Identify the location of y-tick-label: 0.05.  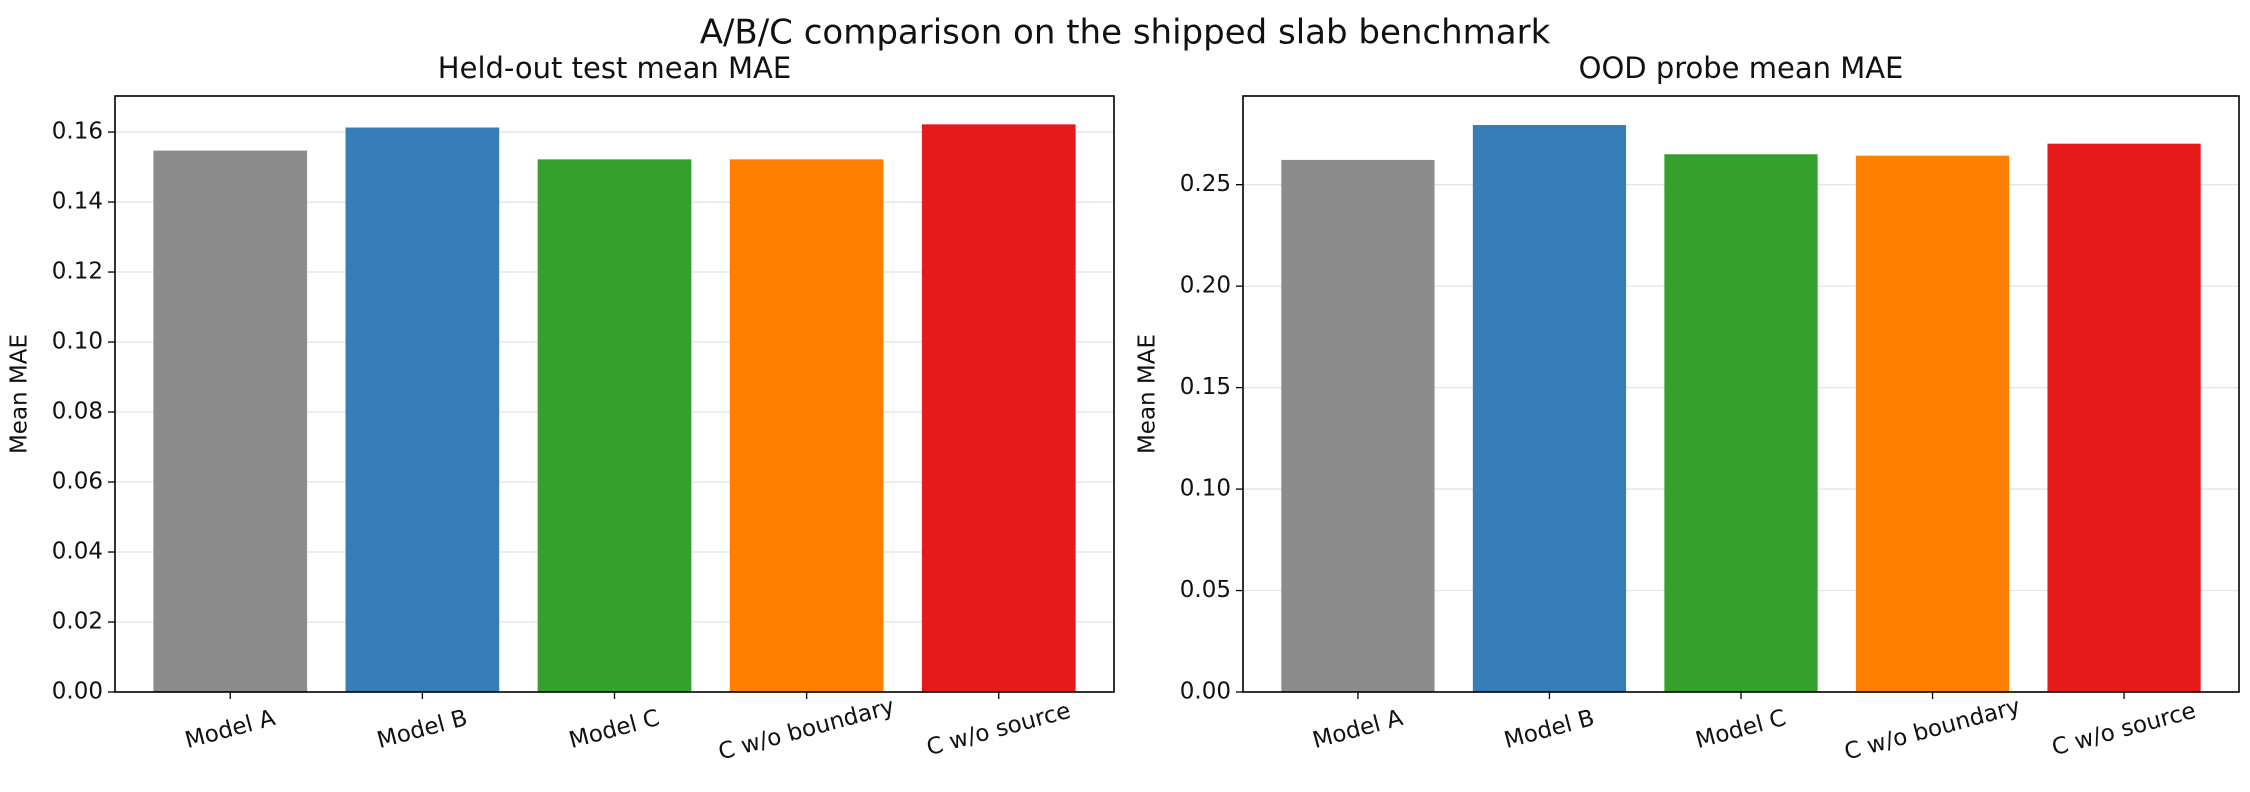
(1205, 590).